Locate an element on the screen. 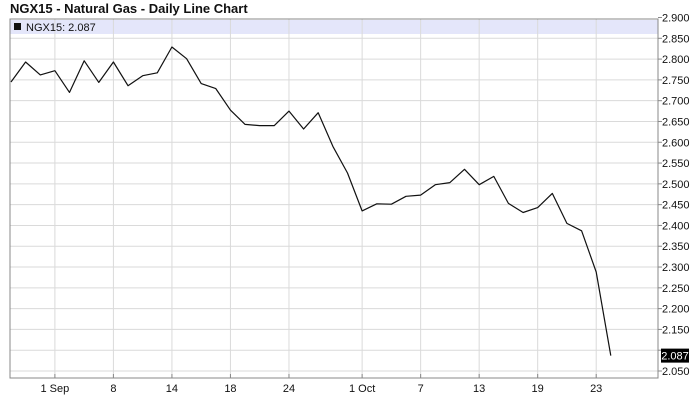 This screenshot has width=700, height=411. legend-label: NGX15: 2.087 is located at coordinates (61, 28).